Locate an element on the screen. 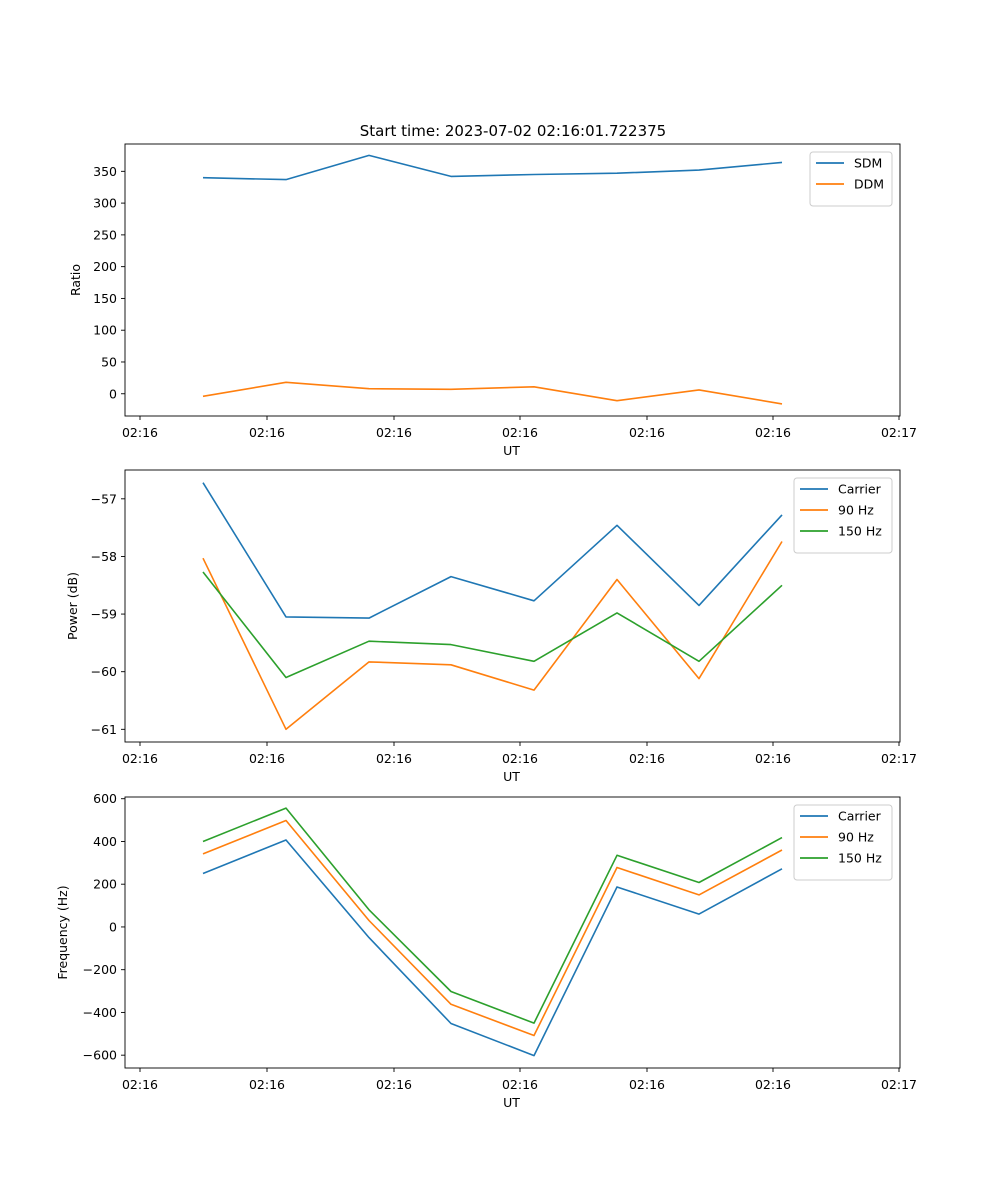  y-tick-label: −60 is located at coordinates (104, 671).